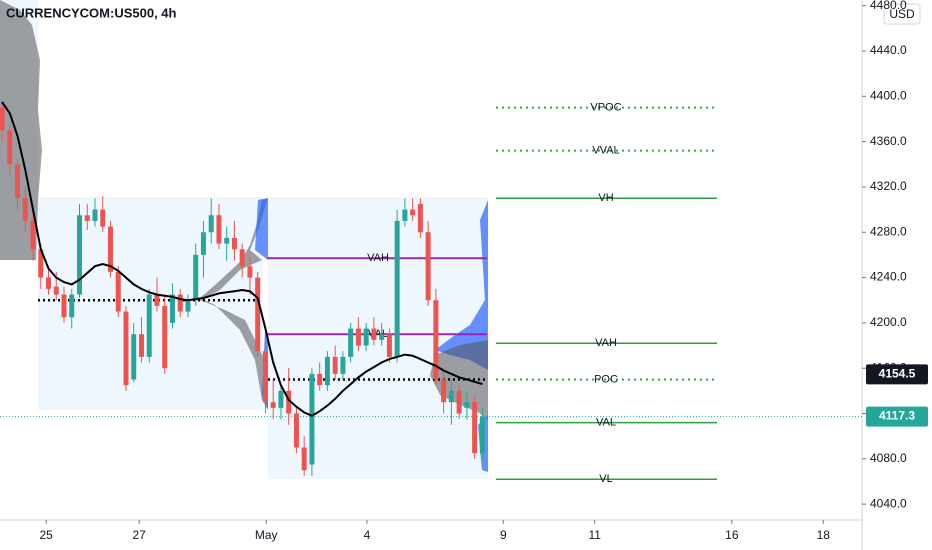  I want to click on y-tick-label: 4240.0, so click(888, 277).